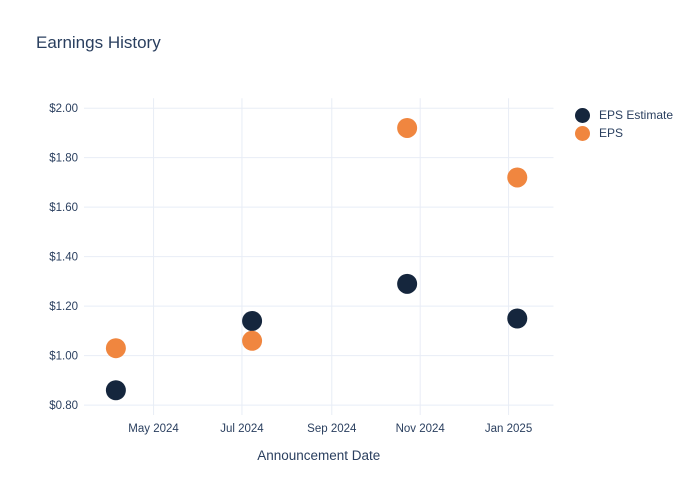 This screenshot has width=700, height=500. What do you see at coordinates (582, 115) in the screenshot?
I see `eps-estimate-marker-icon` at bounding box center [582, 115].